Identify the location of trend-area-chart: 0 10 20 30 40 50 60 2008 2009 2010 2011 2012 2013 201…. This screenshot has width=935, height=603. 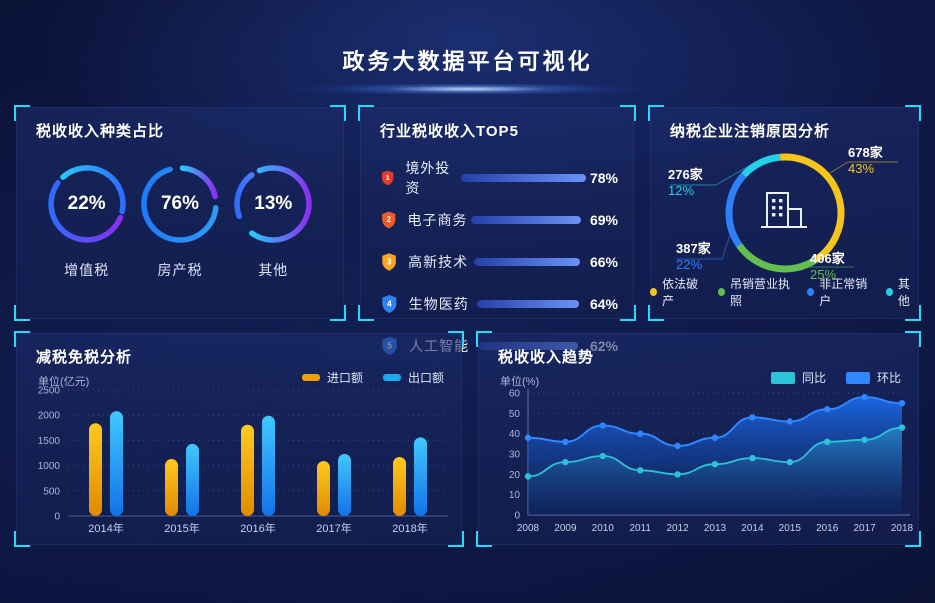
(711, 462).